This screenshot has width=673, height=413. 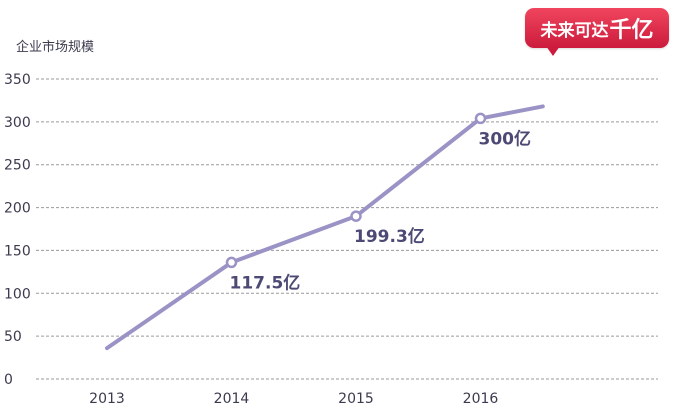 What do you see at coordinates (17, 80) in the screenshot?
I see `y-tick-label: 350` at bounding box center [17, 80].